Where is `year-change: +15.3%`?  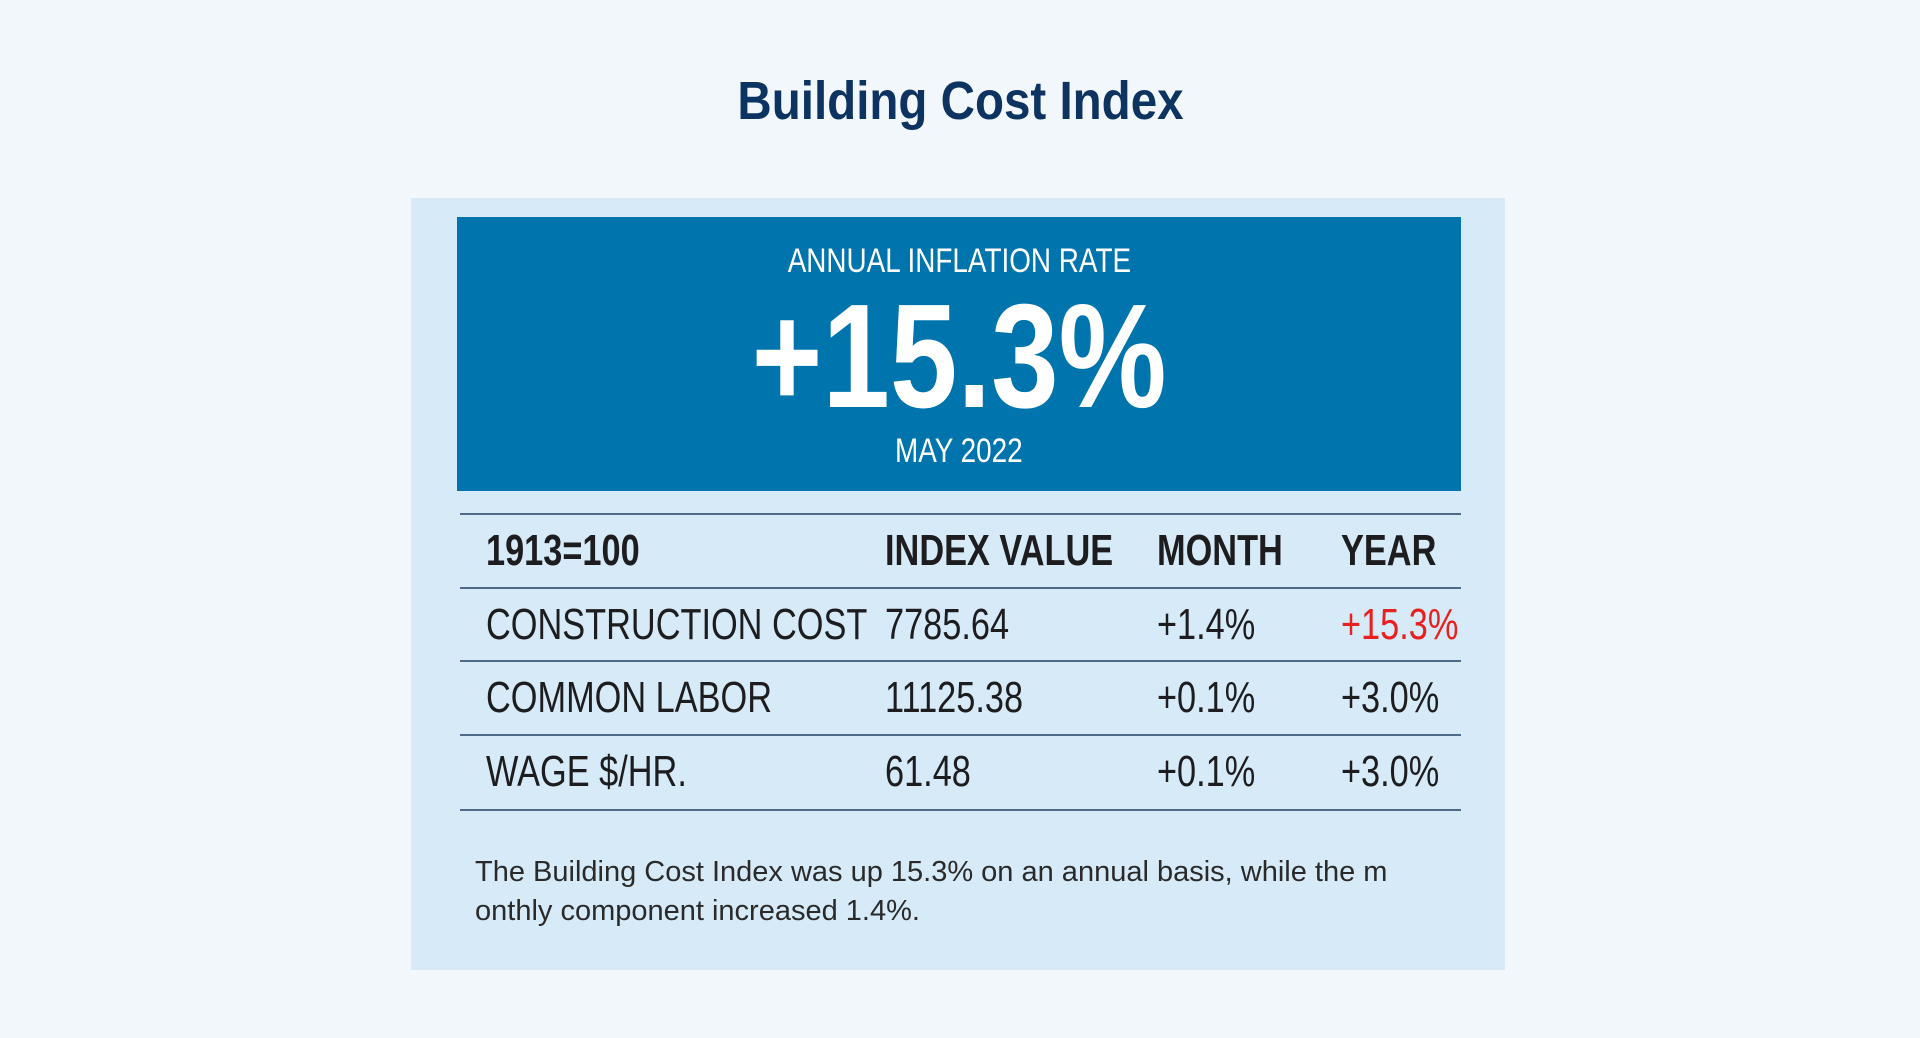
year-change: +15.3% is located at coordinates (1400, 624).